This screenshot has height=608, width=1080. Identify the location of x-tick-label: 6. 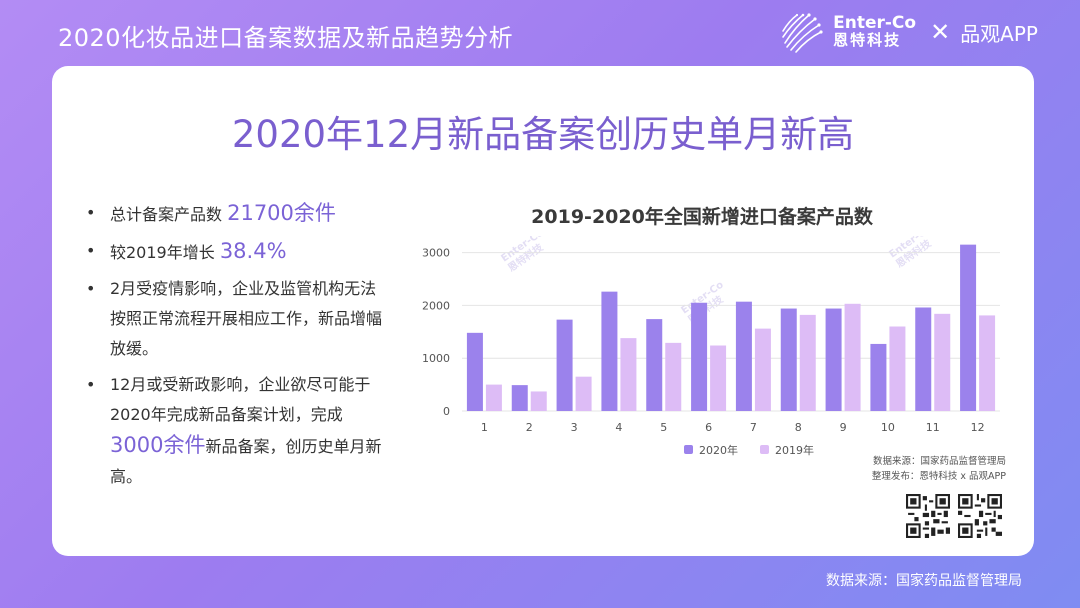
(708, 427).